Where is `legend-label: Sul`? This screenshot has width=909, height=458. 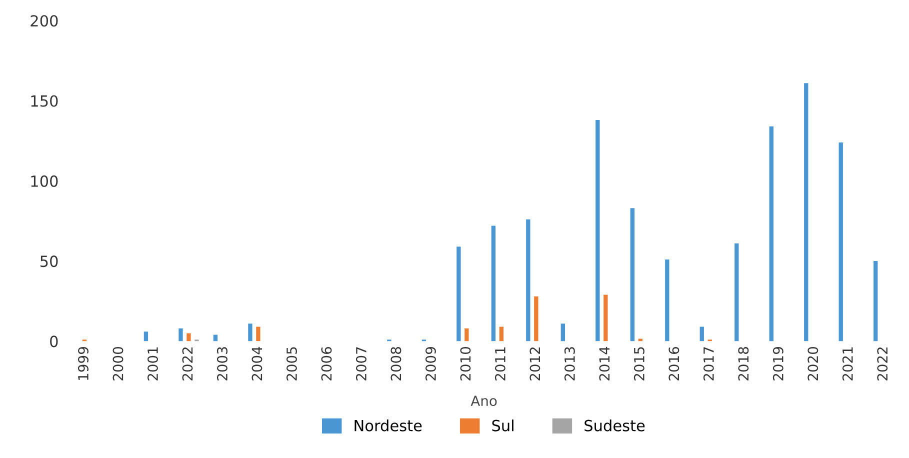
legend-label: Sul is located at coordinates (503, 426).